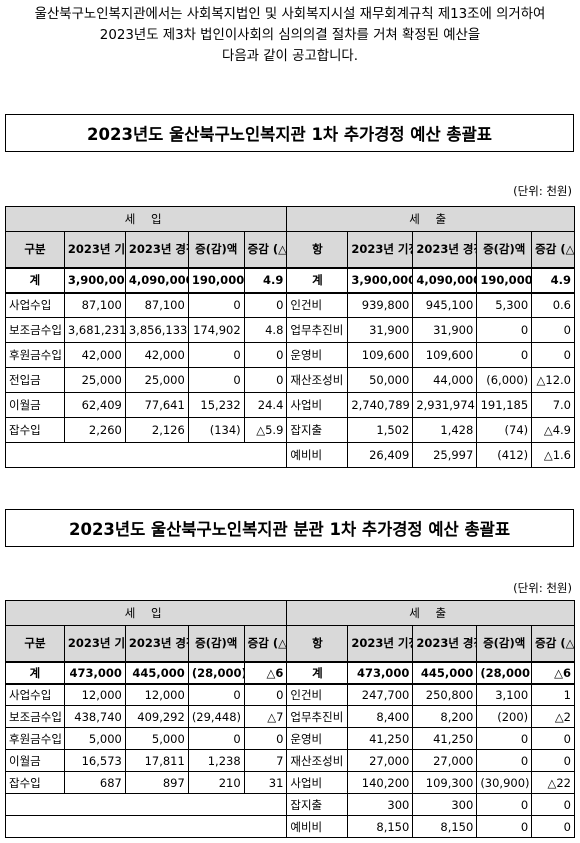 The width and height of the screenshot is (580, 843). I want to click on income-category-cell: 사업수입, so click(35, 694).